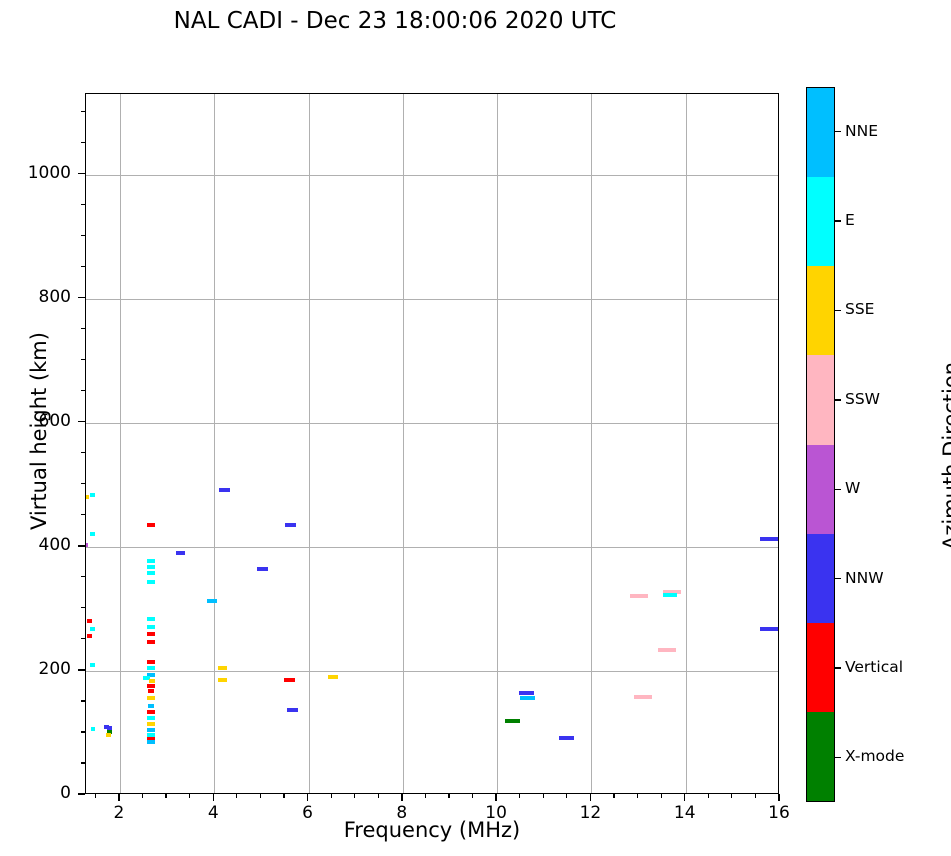 The height and width of the screenshot is (856, 951). Describe the element at coordinates (820, 489) in the screenshot. I see `colorbar-segment-w` at that location.